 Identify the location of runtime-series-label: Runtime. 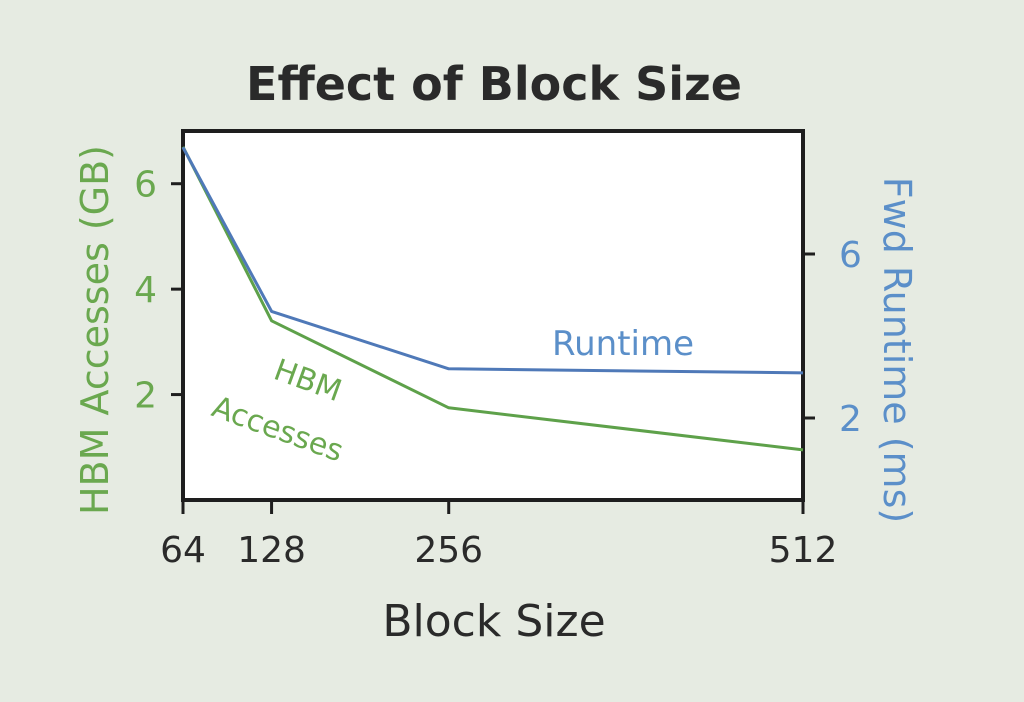
(623, 344).